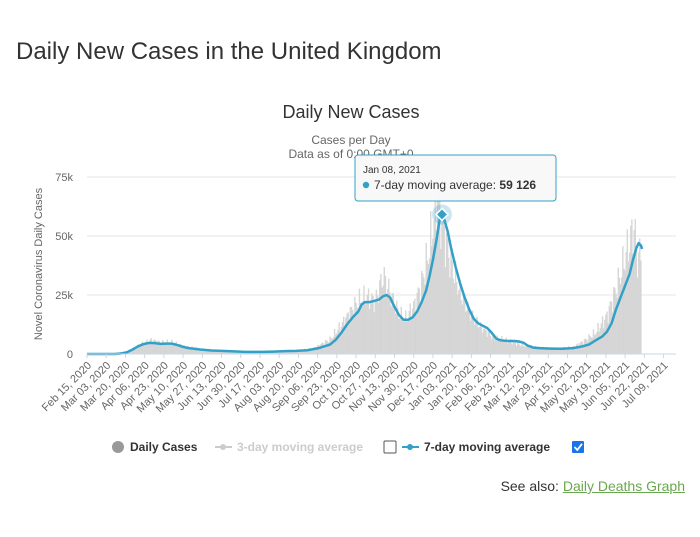 This screenshot has width=700, height=537. What do you see at coordinates (164, 447) in the screenshot?
I see `legend-label-daily-cases: Daily Cases` at bounding box center [164, 447].